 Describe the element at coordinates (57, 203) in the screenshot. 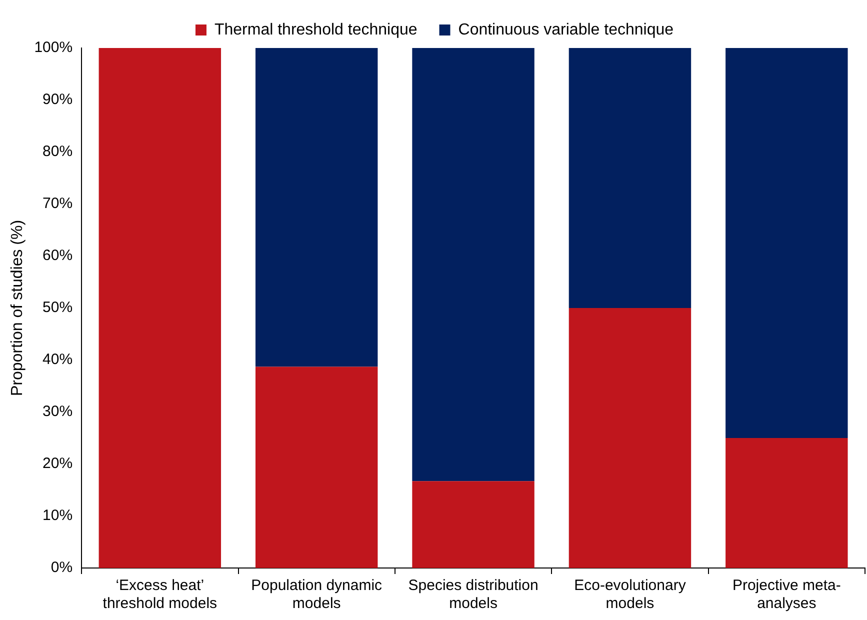

I see `y-tick-label: 70%` at that location.